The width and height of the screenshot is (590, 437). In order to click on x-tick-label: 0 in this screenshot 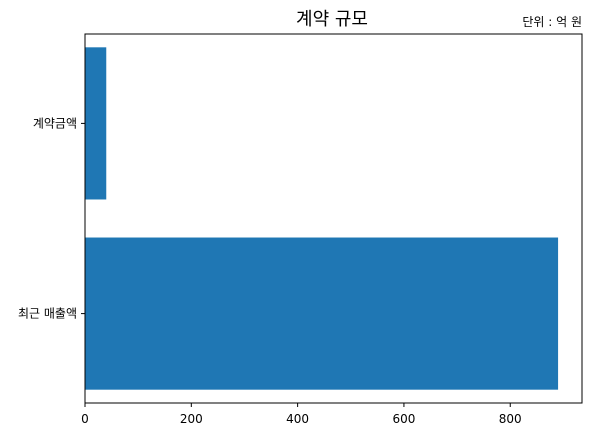, I will do `click(85, 419)`.